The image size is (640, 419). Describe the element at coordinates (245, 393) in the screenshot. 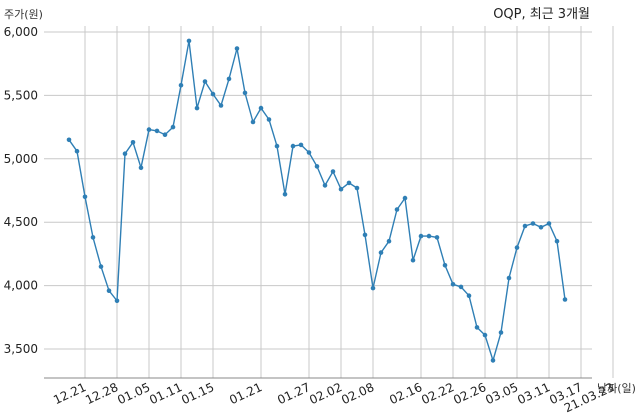

I see `x-tick-label: 01.21` at that location.